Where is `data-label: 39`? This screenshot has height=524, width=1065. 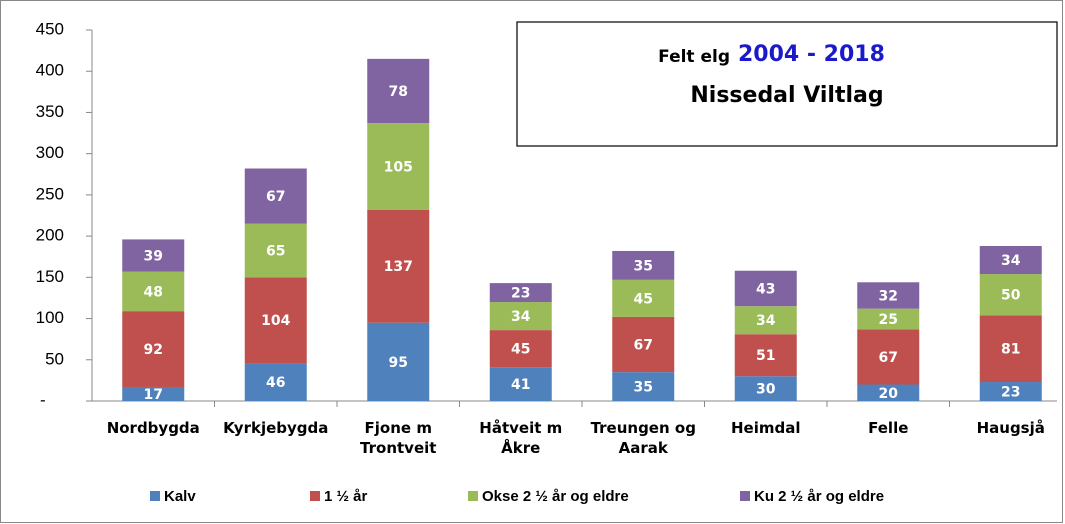 data-label: 39 is located at coordinates (153, 256).